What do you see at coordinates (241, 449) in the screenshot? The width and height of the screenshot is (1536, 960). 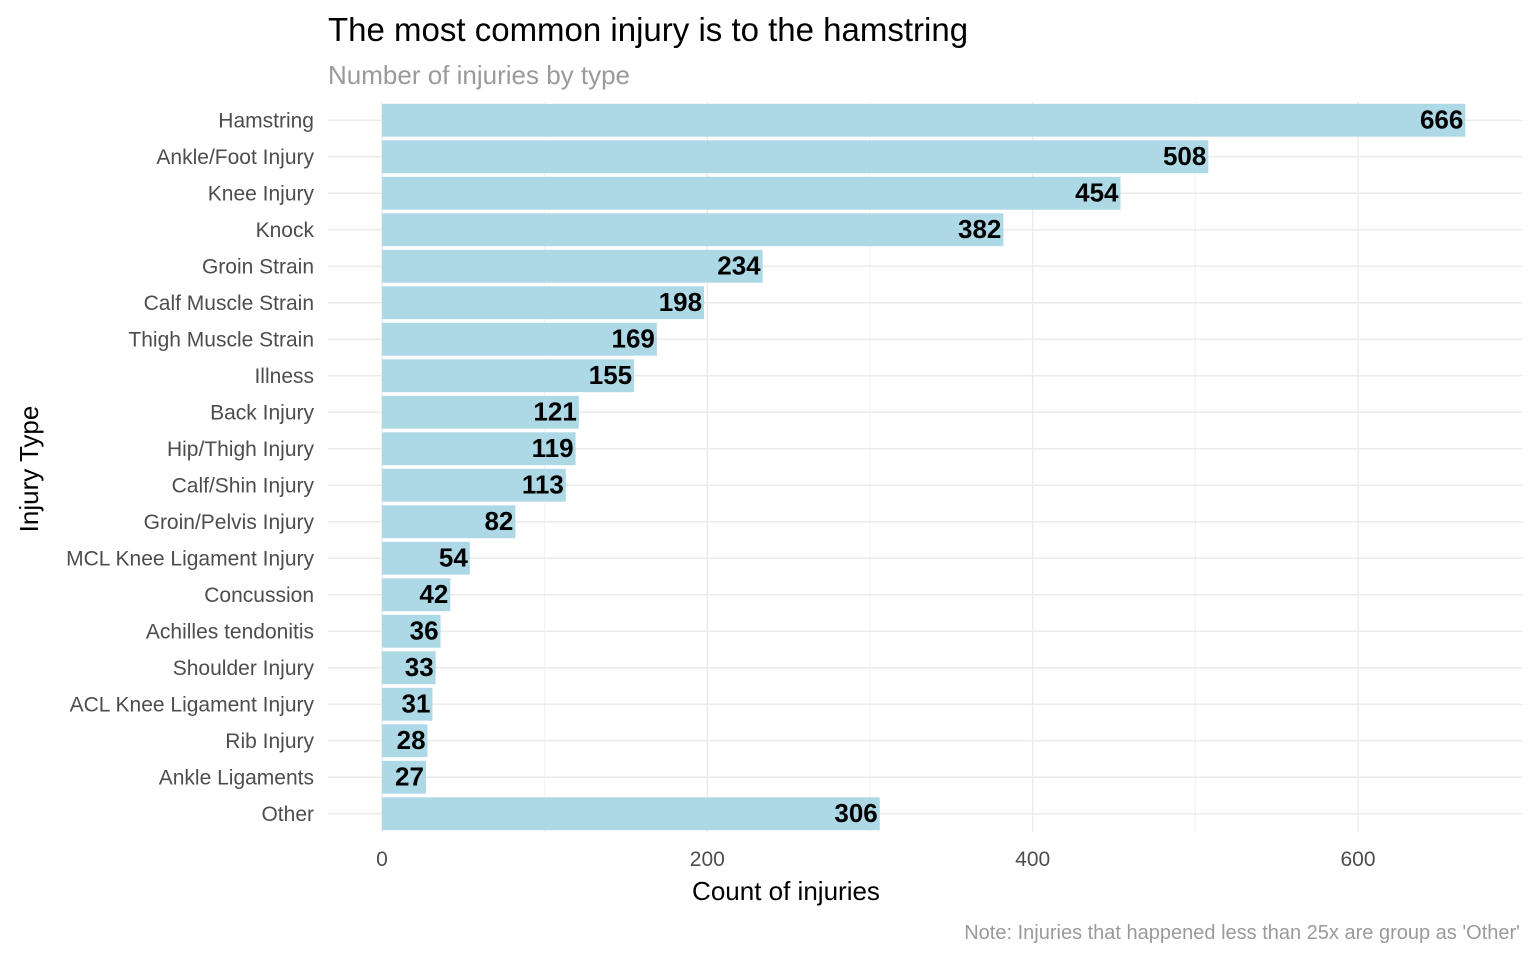 I see `y-tick-label: Hip/Thigh Injury` at bounding box center [241, 449].